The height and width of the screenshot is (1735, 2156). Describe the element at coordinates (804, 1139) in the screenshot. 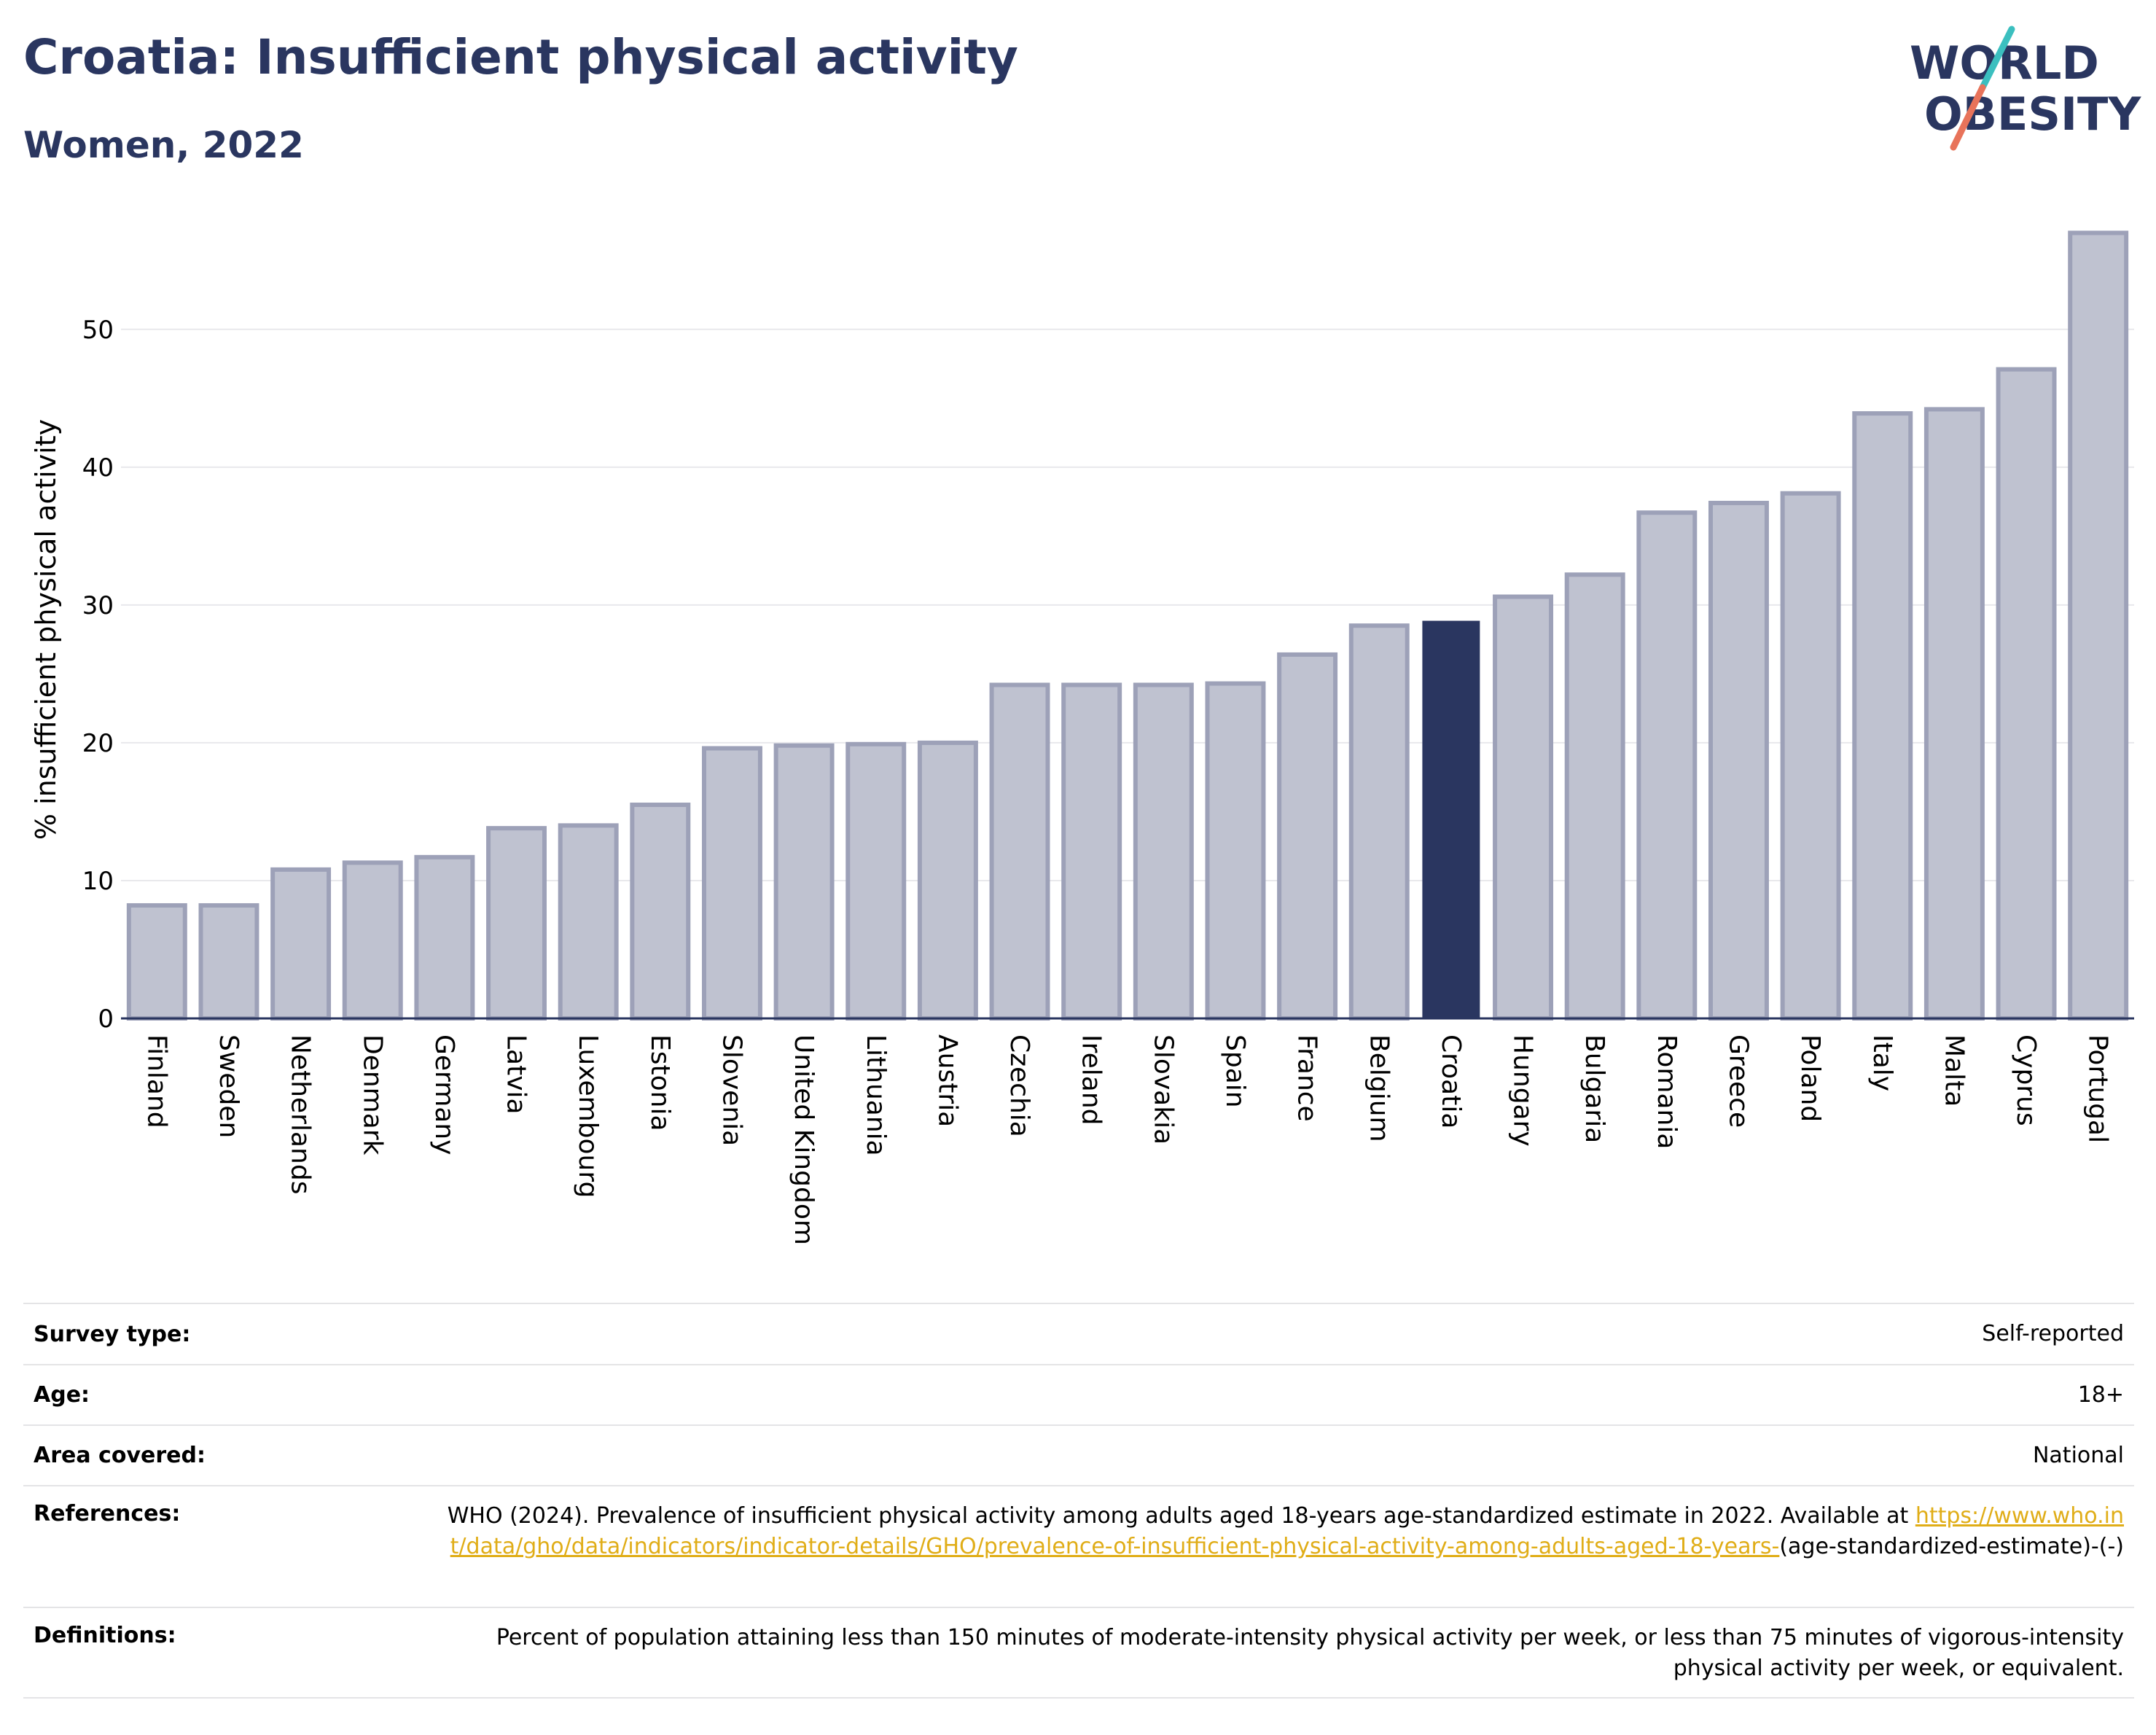

I see `x-tick-label: United Kingdom` at that location.